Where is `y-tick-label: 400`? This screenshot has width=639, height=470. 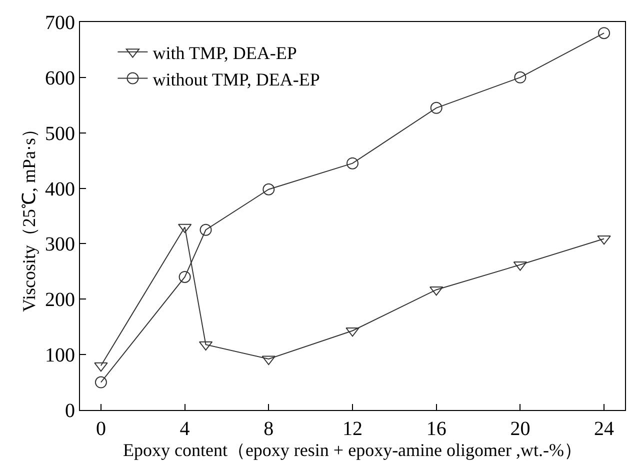
y-tick-label: 400 is located at coordinates (60, 189).